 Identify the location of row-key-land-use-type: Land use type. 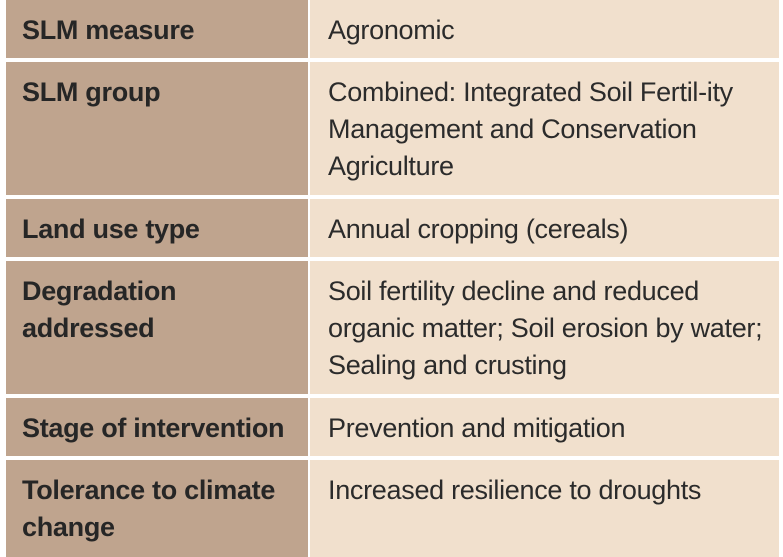
(157, 228).